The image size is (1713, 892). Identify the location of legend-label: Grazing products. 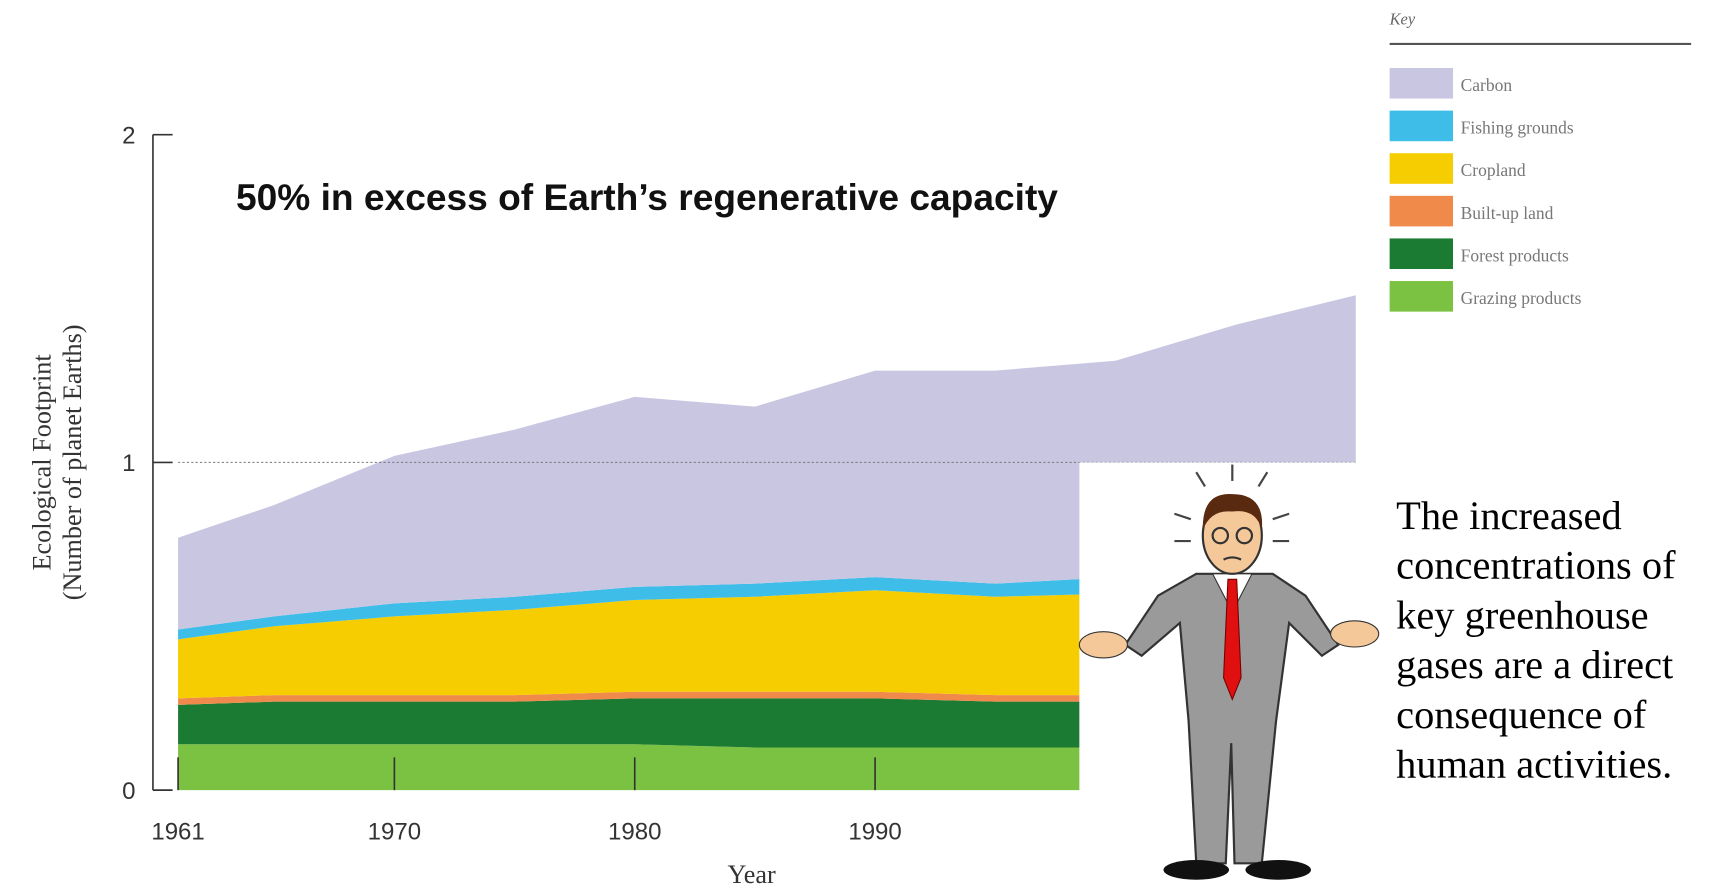
(1521, 298).